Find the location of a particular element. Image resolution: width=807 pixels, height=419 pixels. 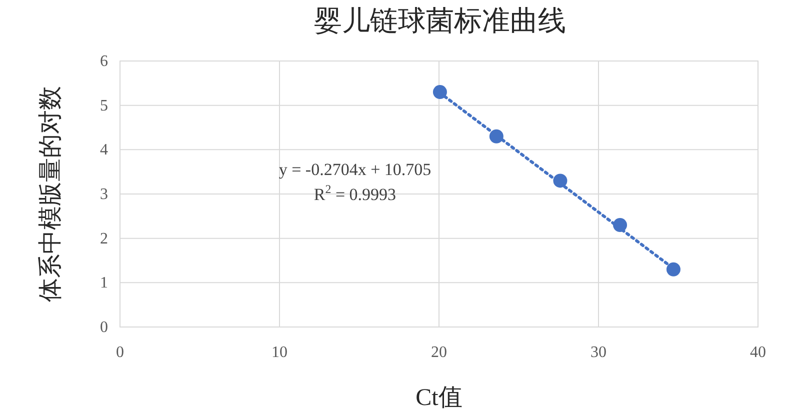

chart-title: 婴儿链球菌标准曲线 is located at coordinates (440, 21).